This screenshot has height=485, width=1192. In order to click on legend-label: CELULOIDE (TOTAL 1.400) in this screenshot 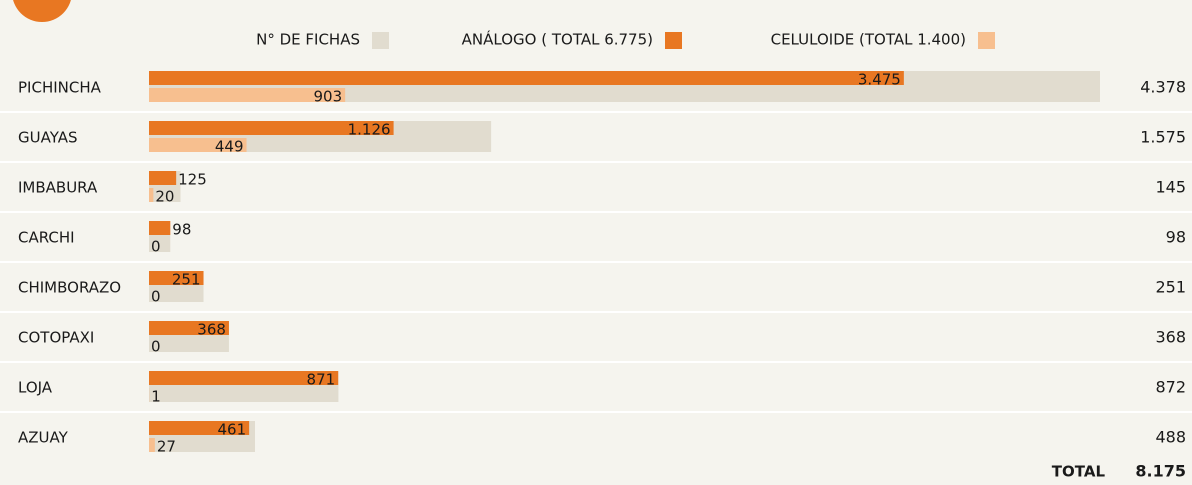, I will do `click(868, 40)`.